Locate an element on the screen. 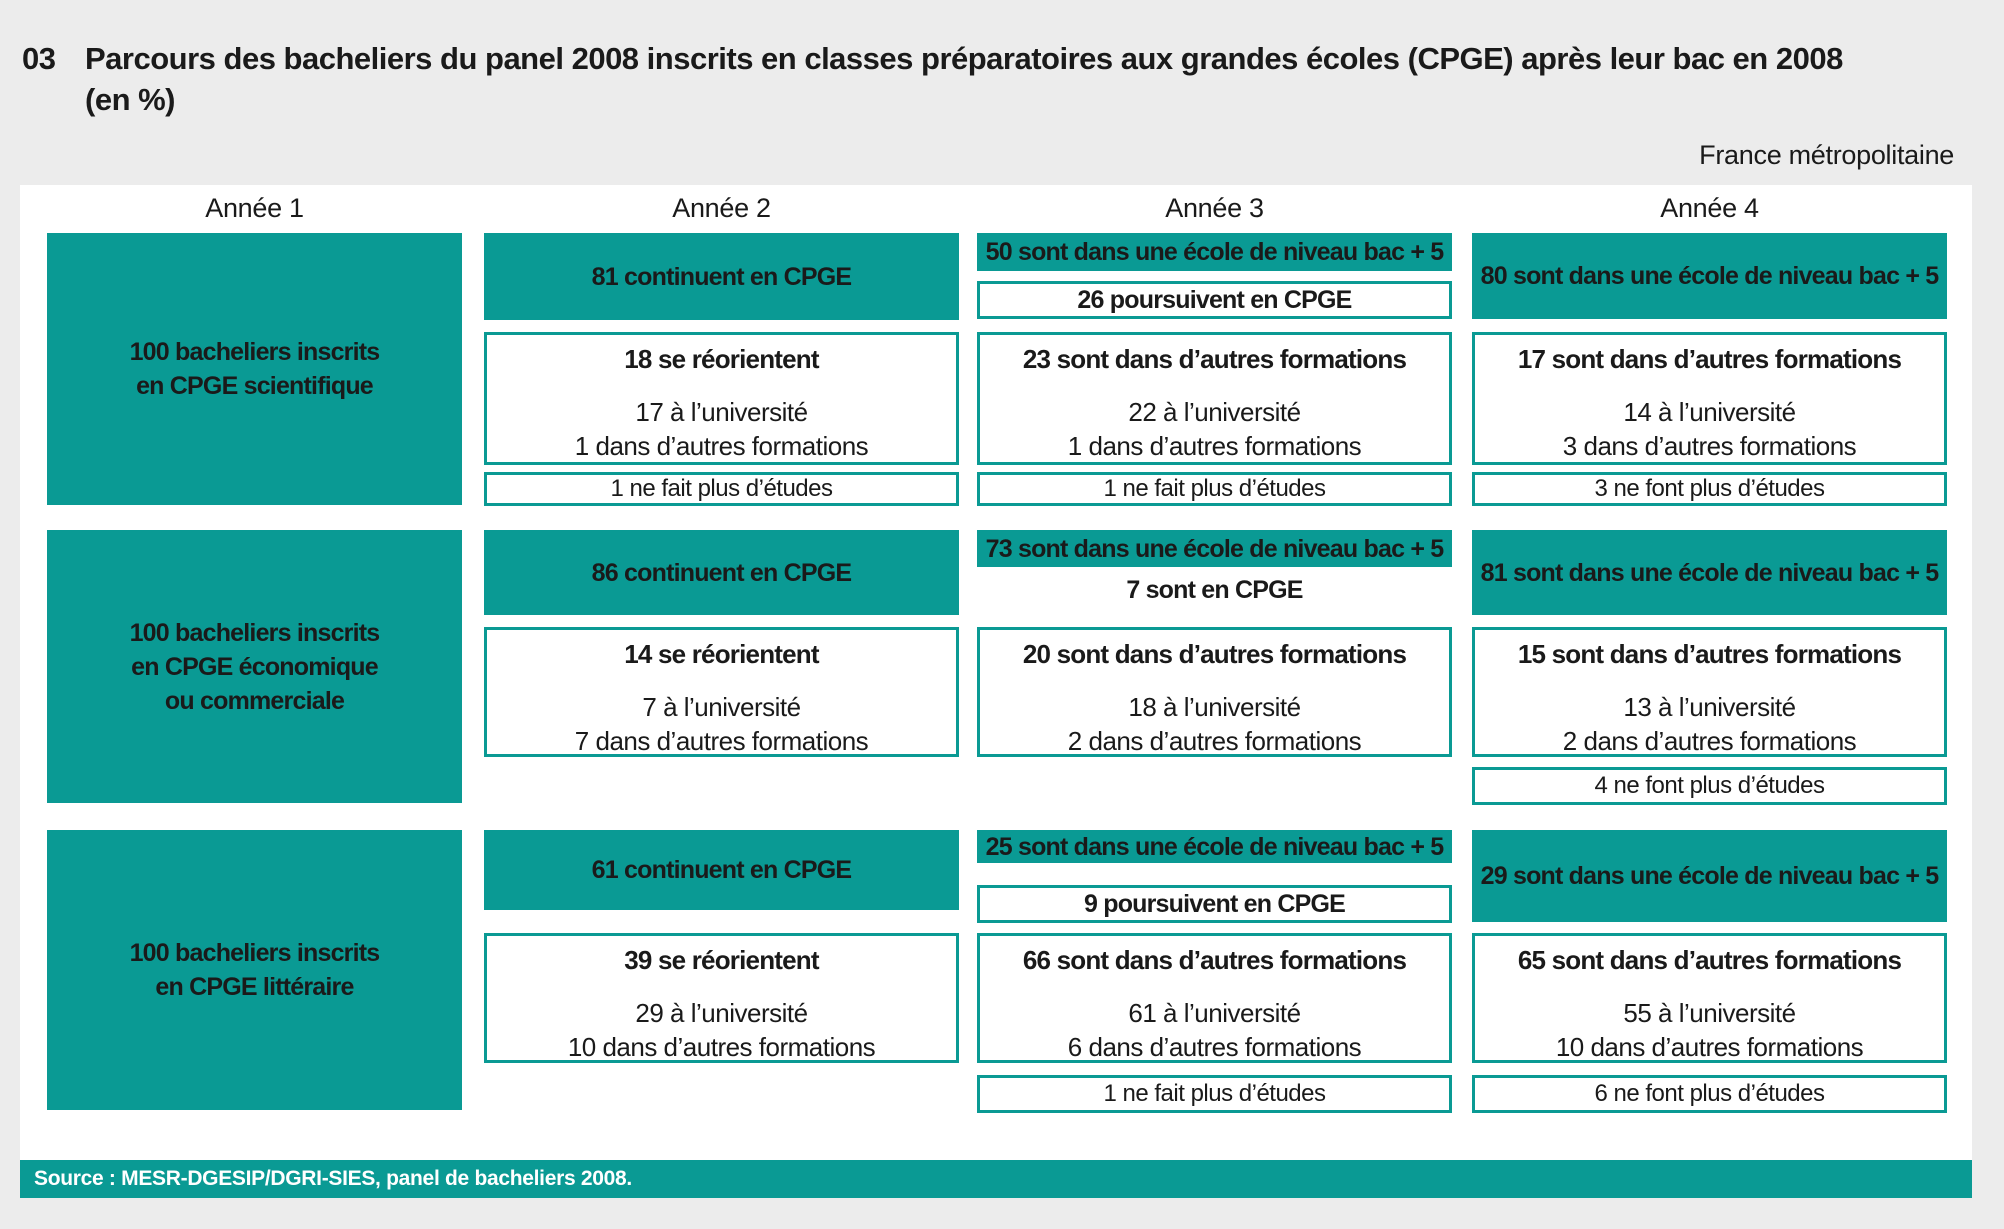 The width and height of the screenshot is (2004, 1229). outcome-heading: 66 sont dans d’autres formations is located at coordinates (1214, 960).